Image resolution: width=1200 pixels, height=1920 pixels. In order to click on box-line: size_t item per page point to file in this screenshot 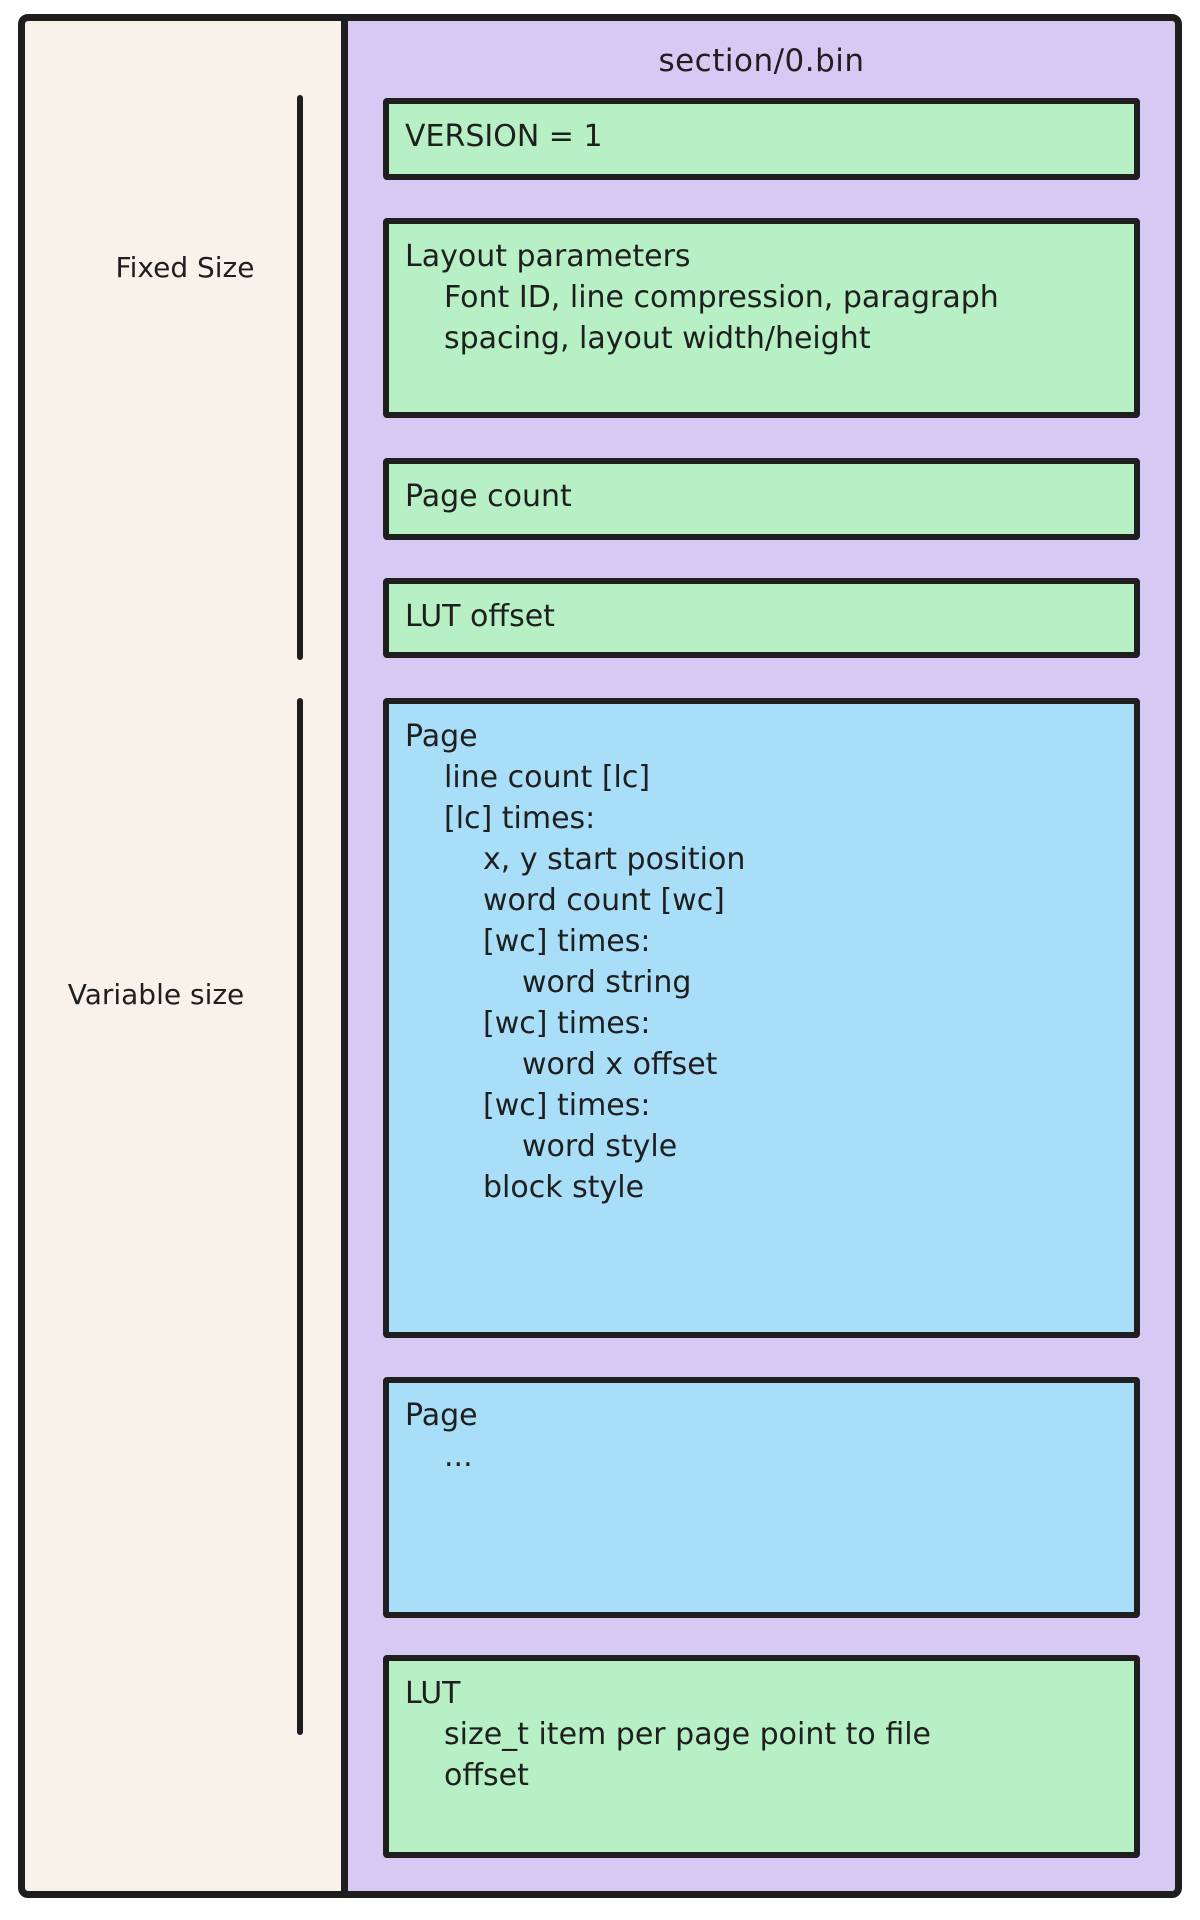, I will do `click(688, 1734)`.